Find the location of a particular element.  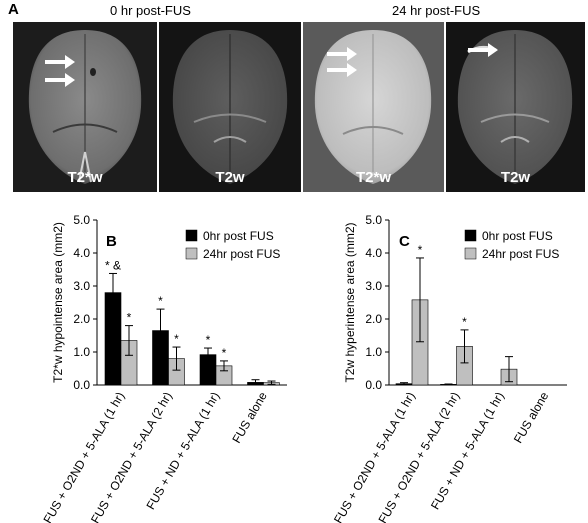

category-label: FUS alone is located at coordinates (531, 417).